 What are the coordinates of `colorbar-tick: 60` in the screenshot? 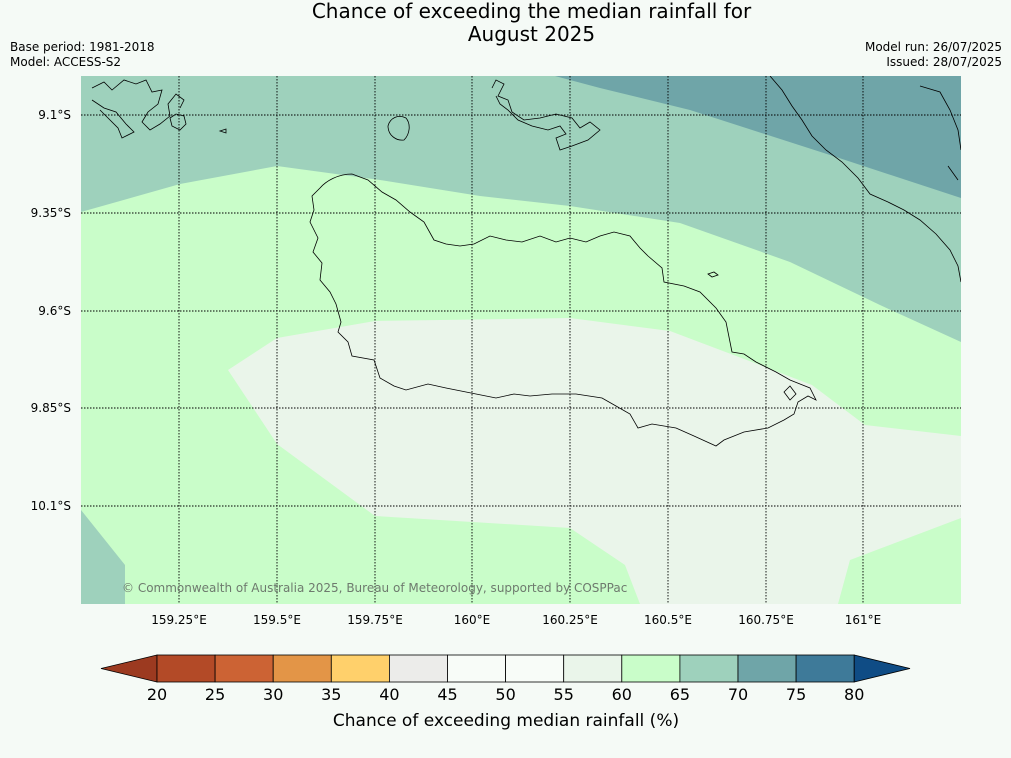 It's located at (622, 694).